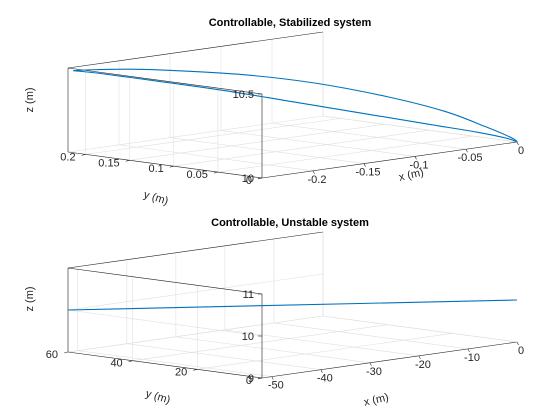 The width and height of the screenshot is (560, 420). Describe the element at coordinates (156, 169) in the screenshot. I see `y-tick-label: 0.1` at that location.